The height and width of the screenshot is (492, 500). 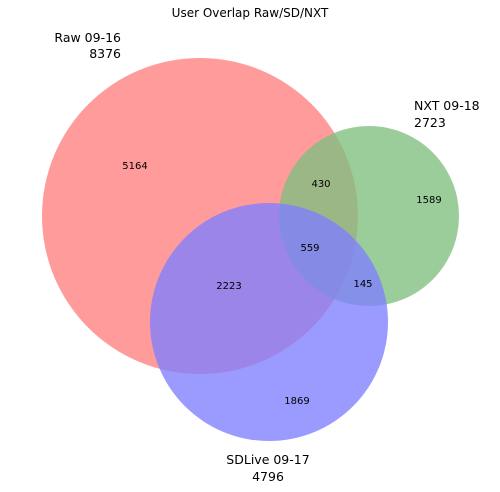 What do you see at coordinates (320, 184) in the screenshot?
I see `region-raw-nxt: 430` at bounding box center [320, 184].